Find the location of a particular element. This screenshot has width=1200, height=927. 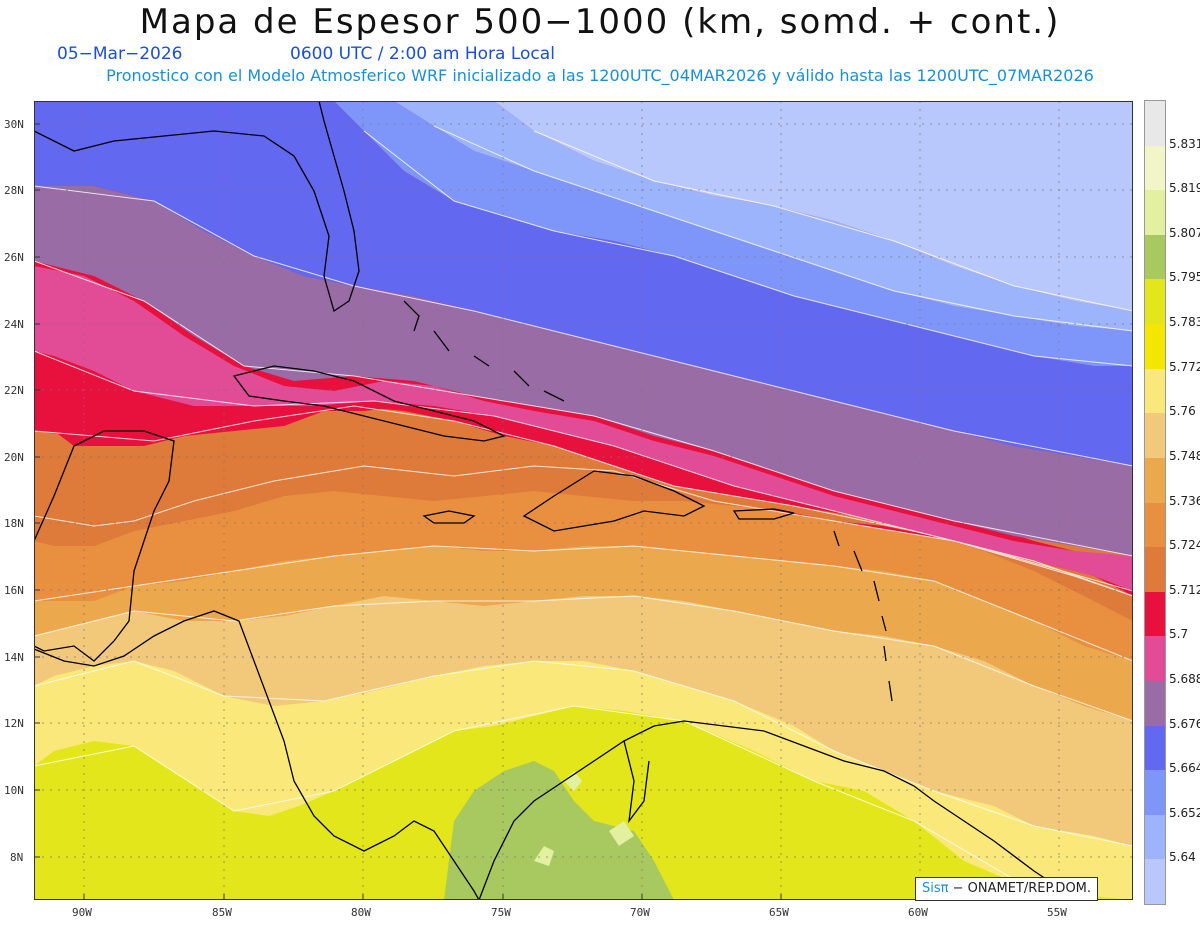

colorbar-label: 5.7 is located at coordinates (1179, 634).